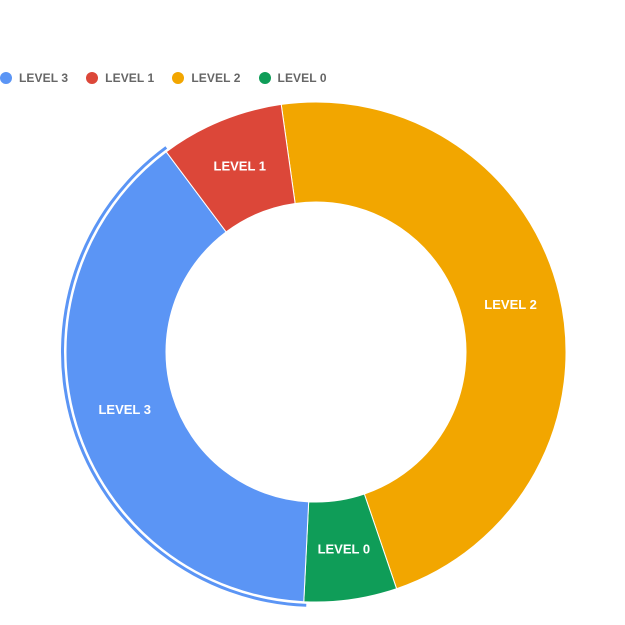 This screenshot has width=625, height=625. I want to click on slice-label-level-1: LEVEL 1, so click(240, 166).